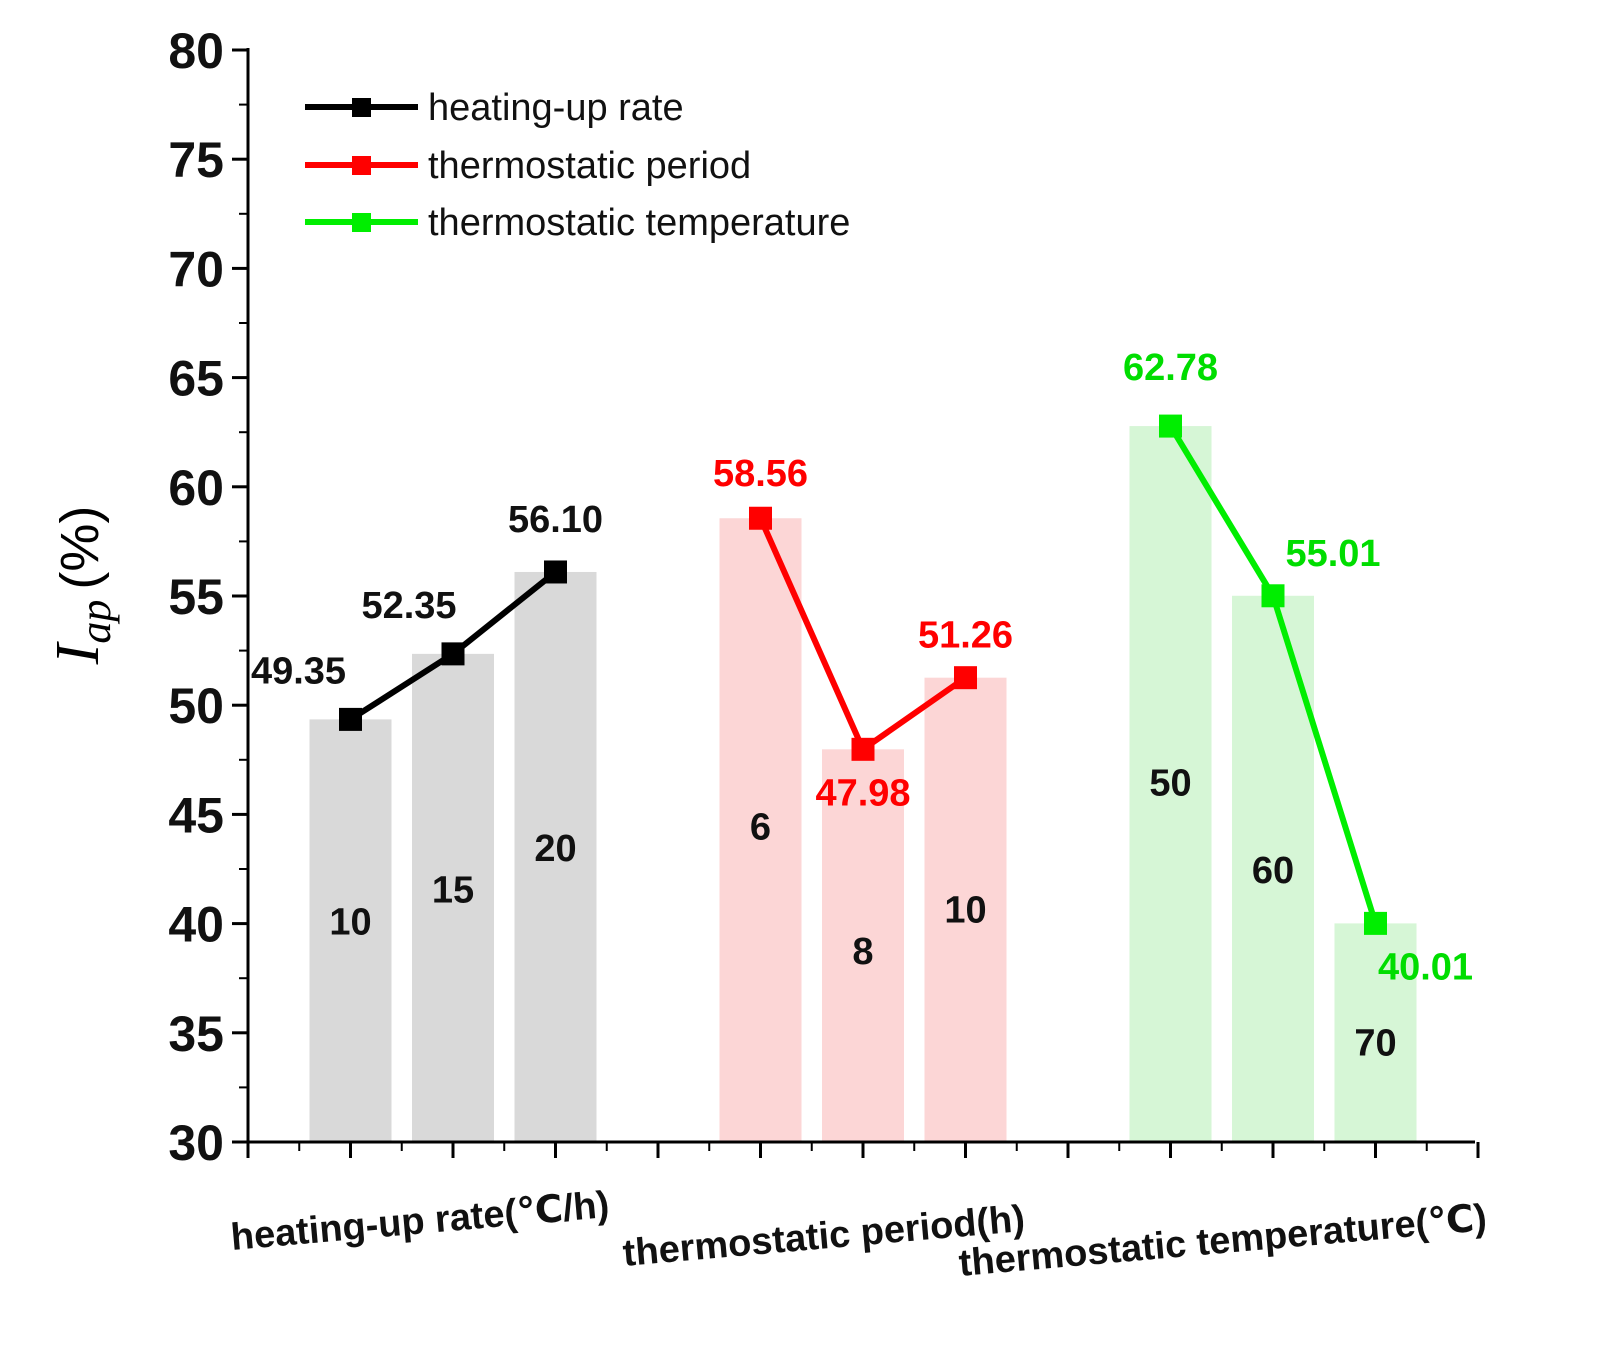  I want to click on y-tick-label: 65, so click(196, 379).